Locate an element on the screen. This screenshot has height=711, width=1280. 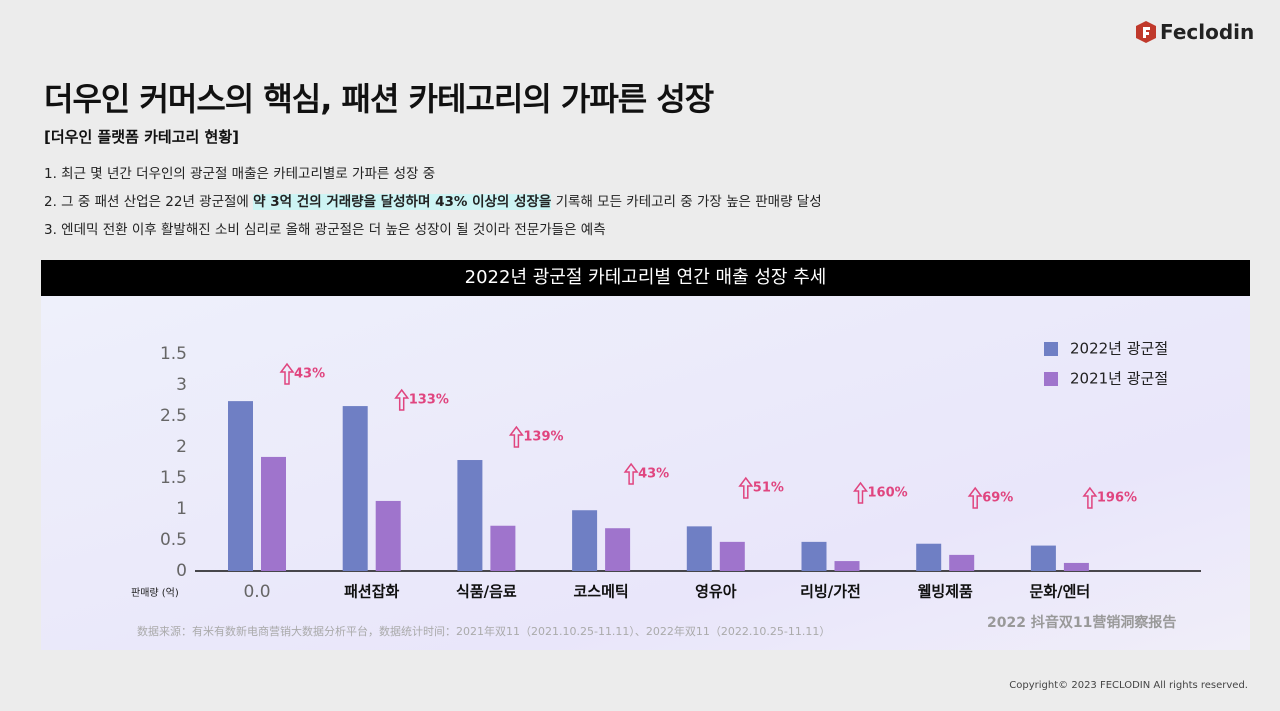
growth-label: 133% is located at coordinates (429, 400).